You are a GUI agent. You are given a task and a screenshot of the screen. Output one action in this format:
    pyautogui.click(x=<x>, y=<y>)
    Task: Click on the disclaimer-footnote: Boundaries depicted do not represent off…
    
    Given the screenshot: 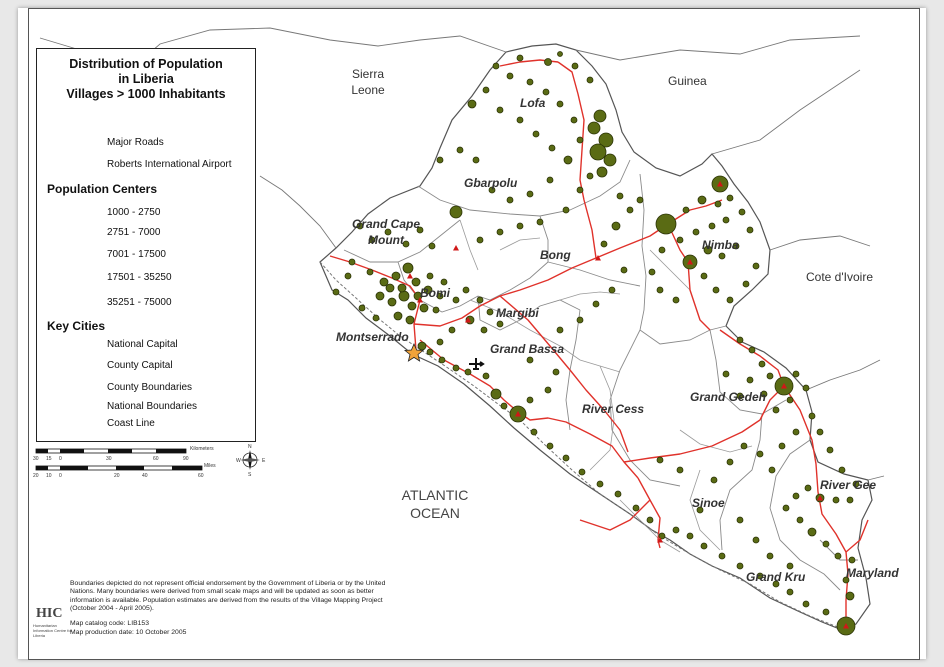 What is the action you would take?
    pyautogui.click(x=228, y=596)
    